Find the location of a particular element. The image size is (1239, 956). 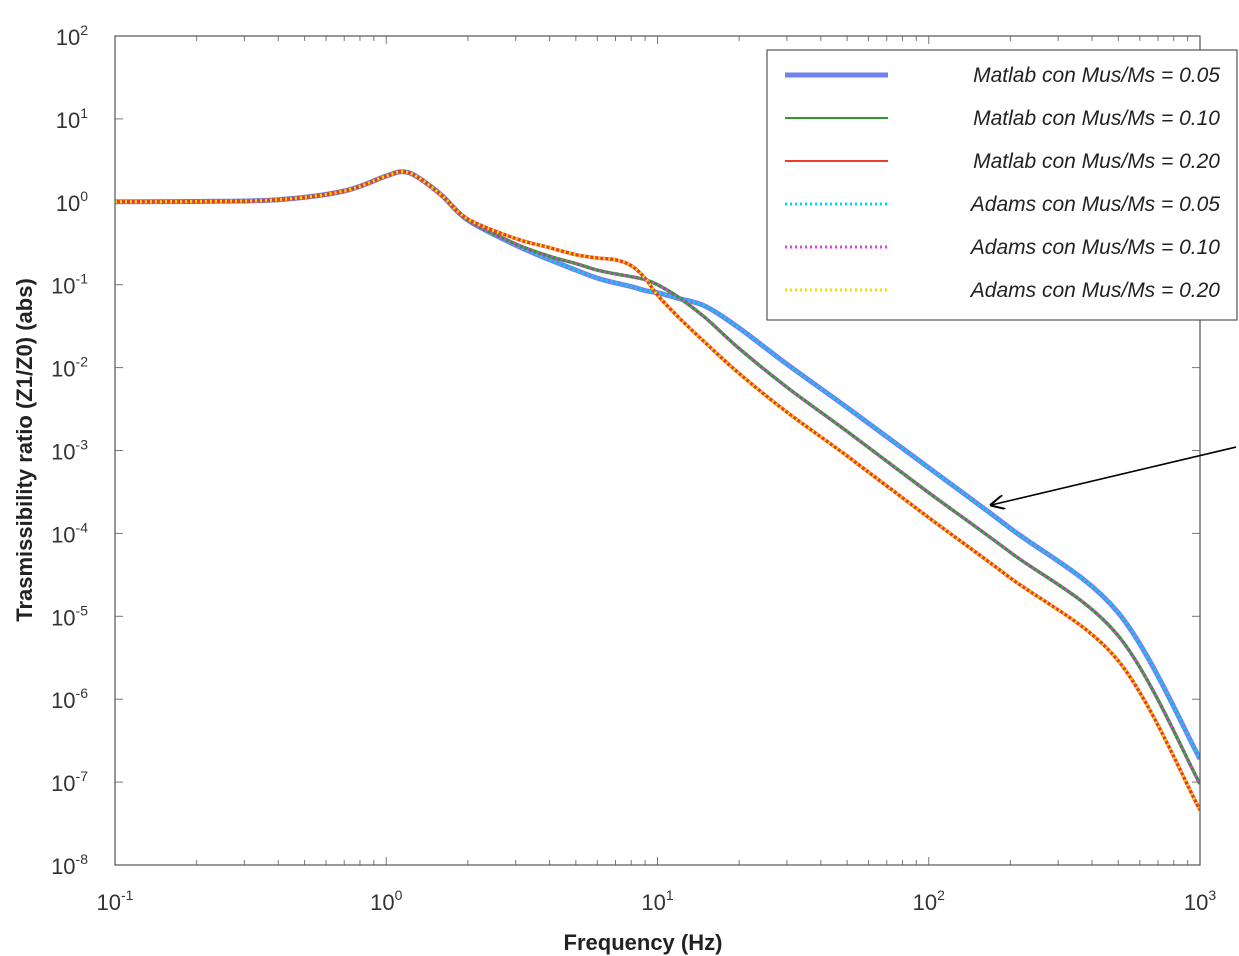

x-tick-label: 10² is located at coordinates (929, 901).